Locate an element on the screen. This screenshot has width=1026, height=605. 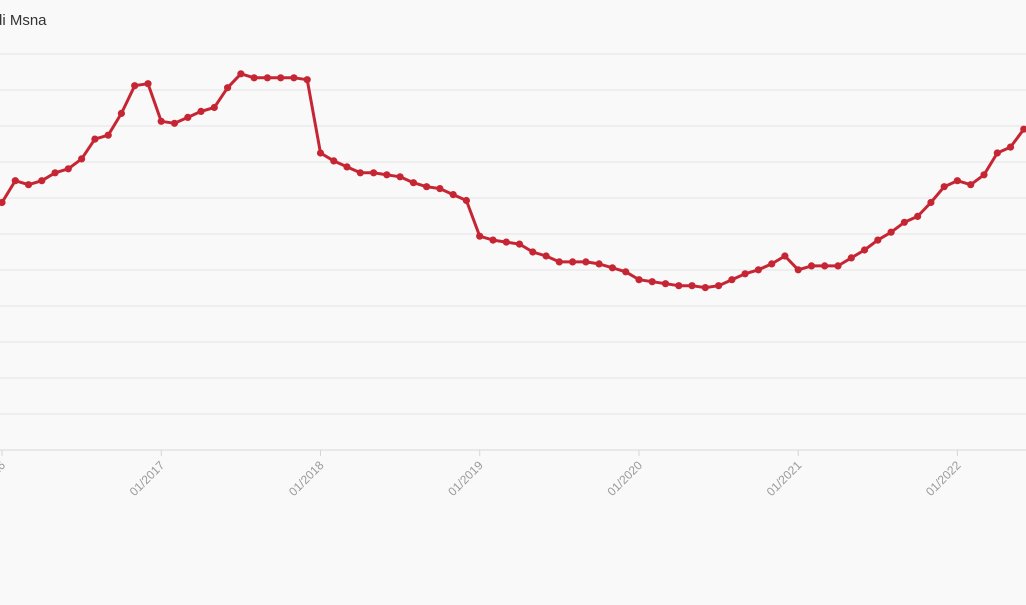
x-tick-label: 01/2020 is located at coordinates (625, 478).